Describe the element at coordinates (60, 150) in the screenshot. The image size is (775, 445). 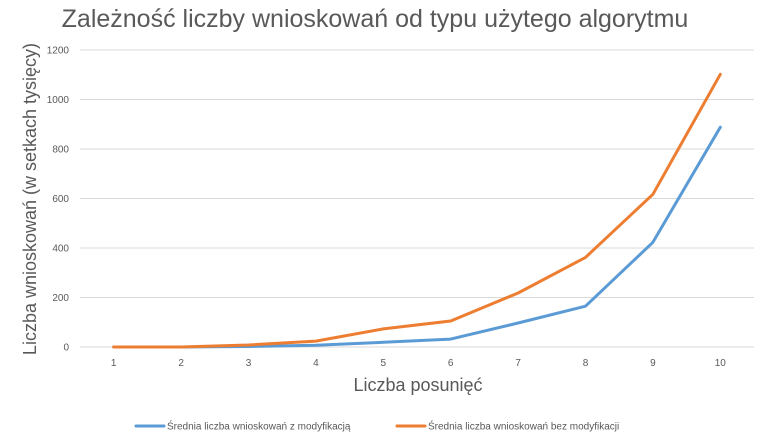
I see `y-tick-label: 800` at that location.